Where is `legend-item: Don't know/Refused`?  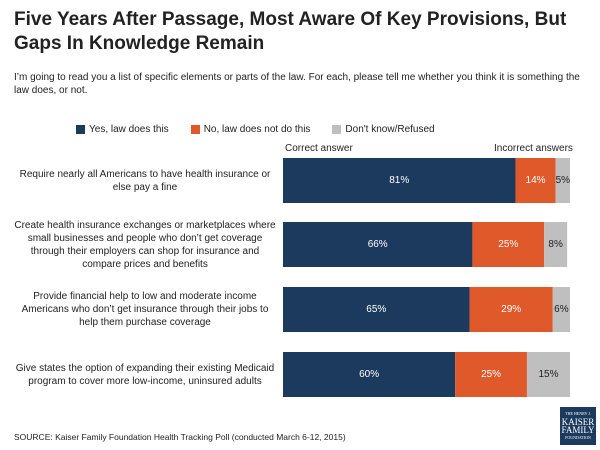 legend-item: Don't know/Refused is located at coordinates (383, 129).